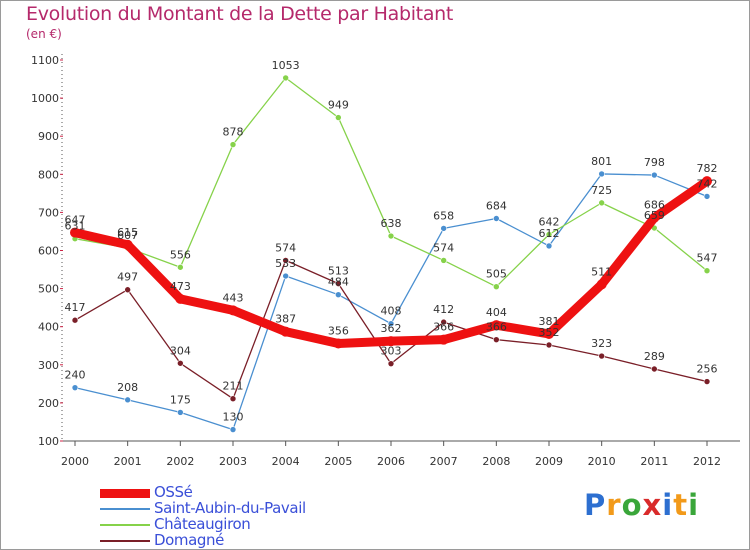  I want to click on data-label: 289, so click(654, 356).